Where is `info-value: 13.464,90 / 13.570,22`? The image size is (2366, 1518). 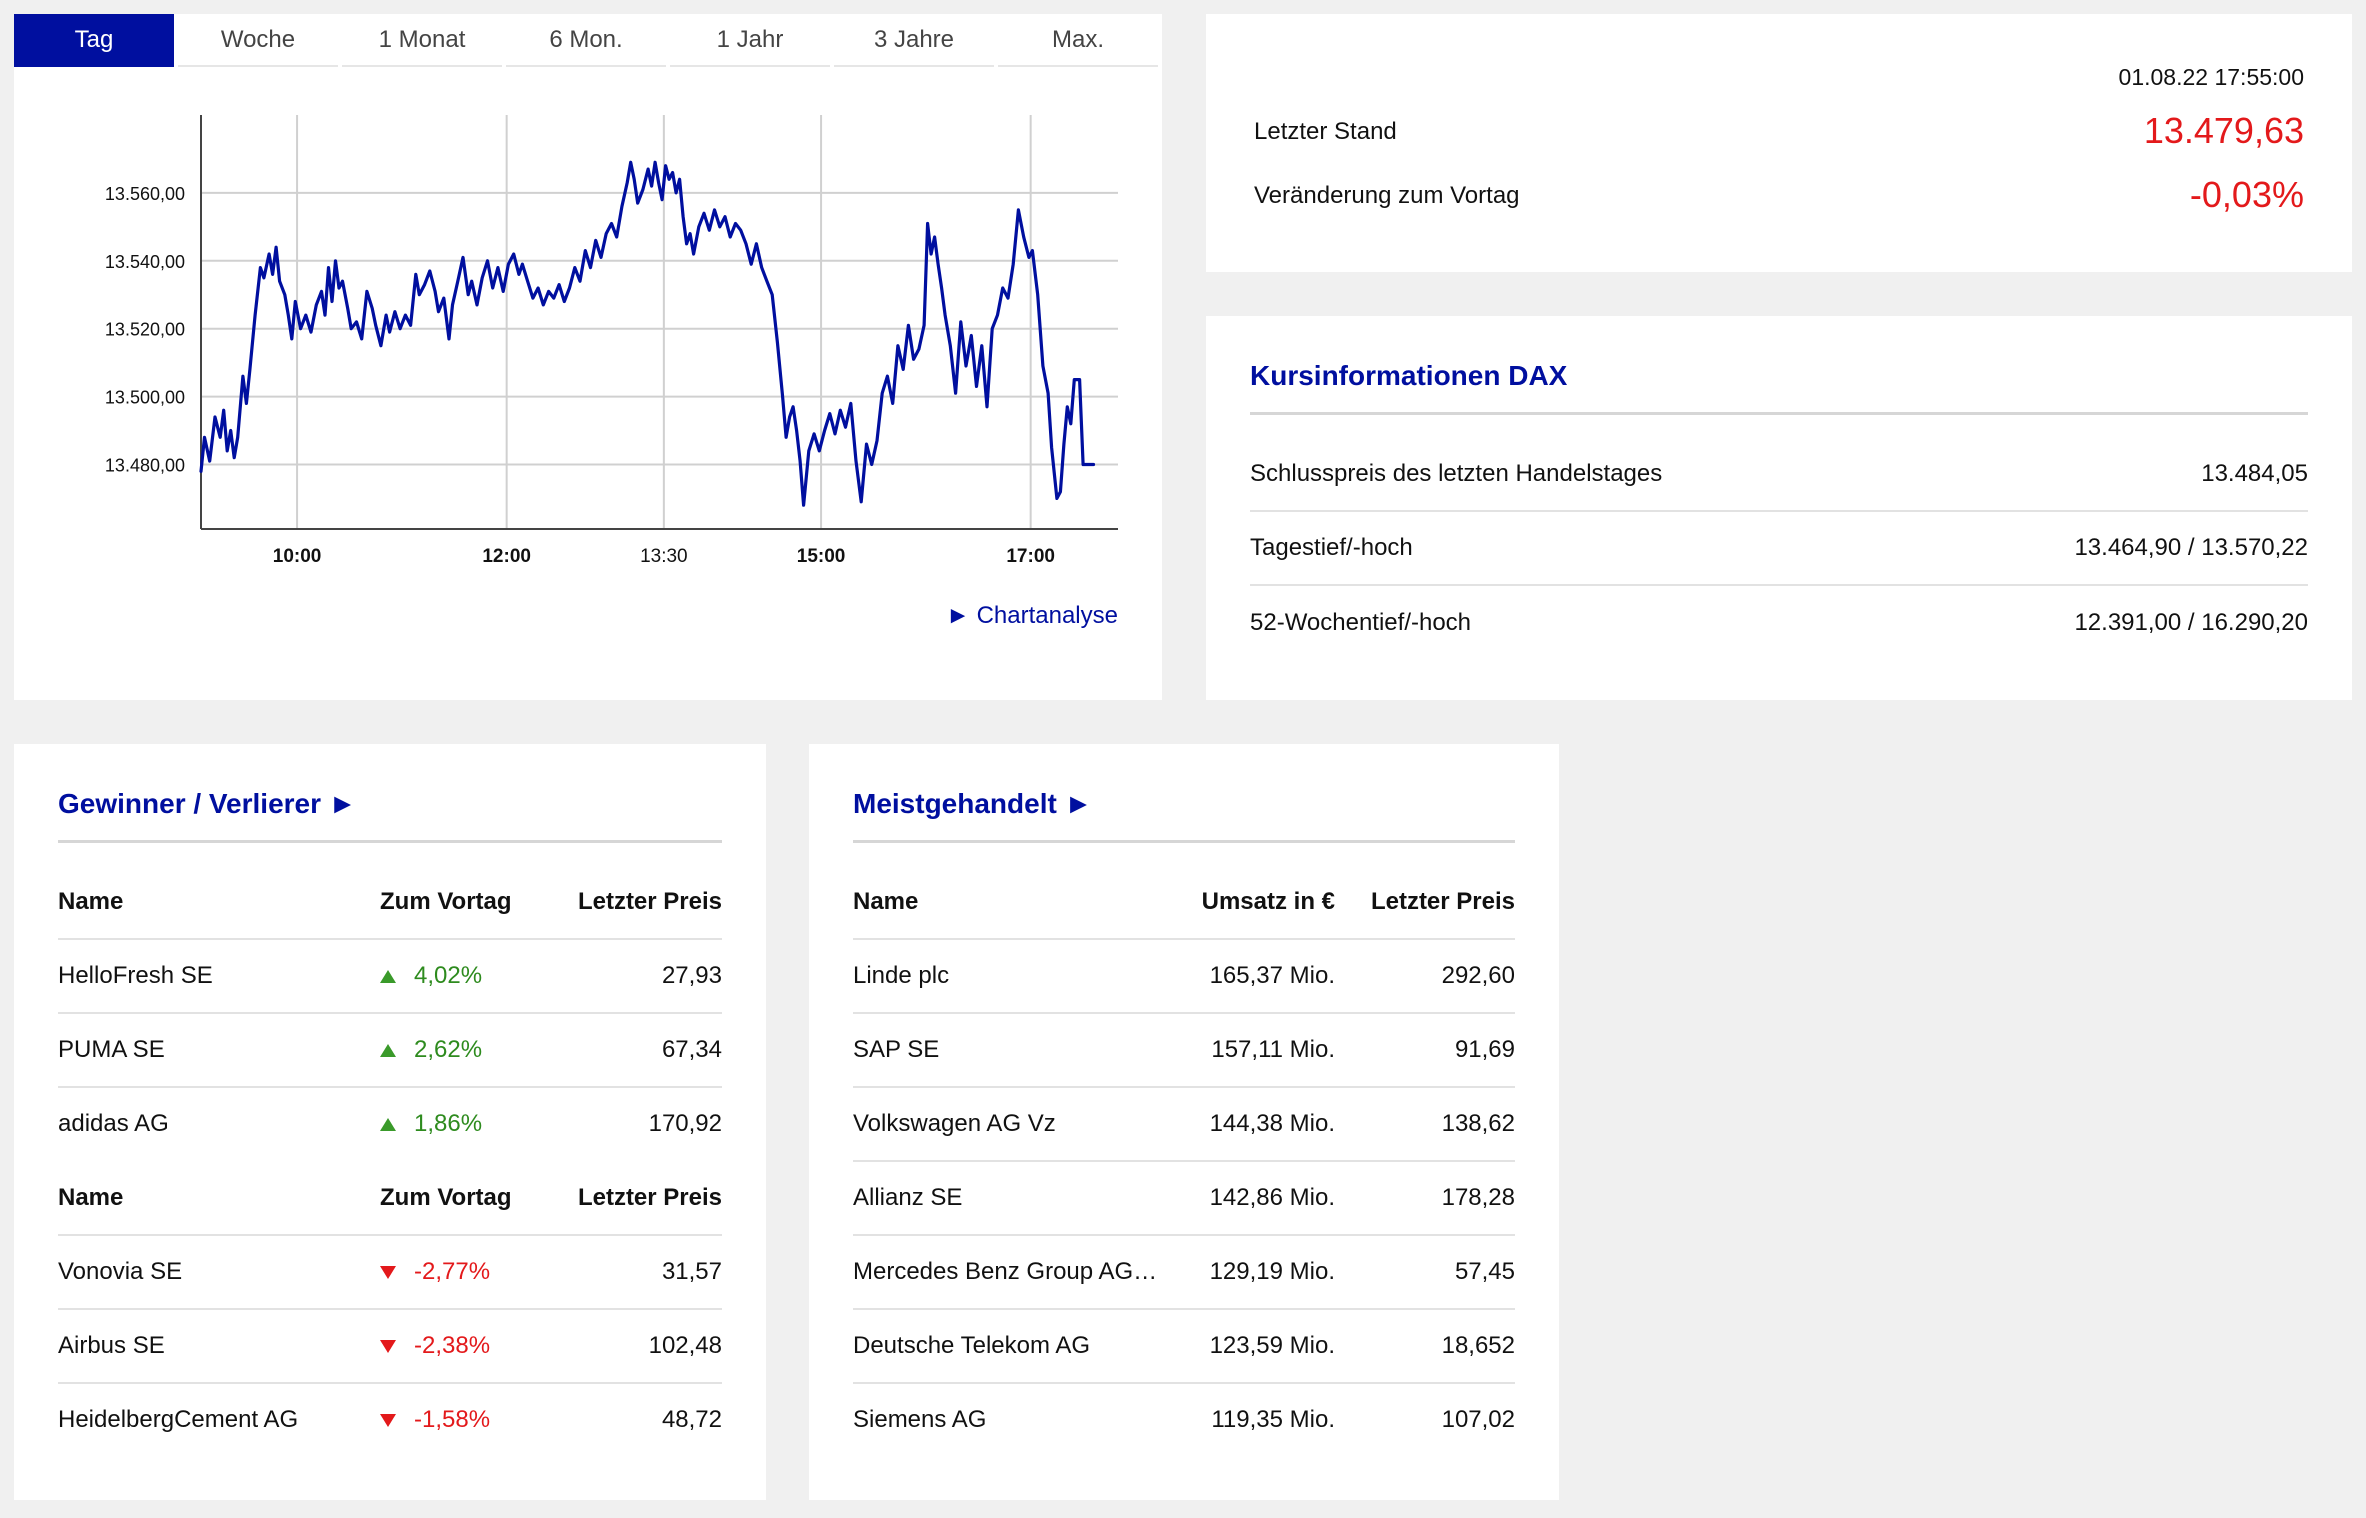
info-value: 13.464,90 / 13.570,22 is located at coordinates (2191, 547).